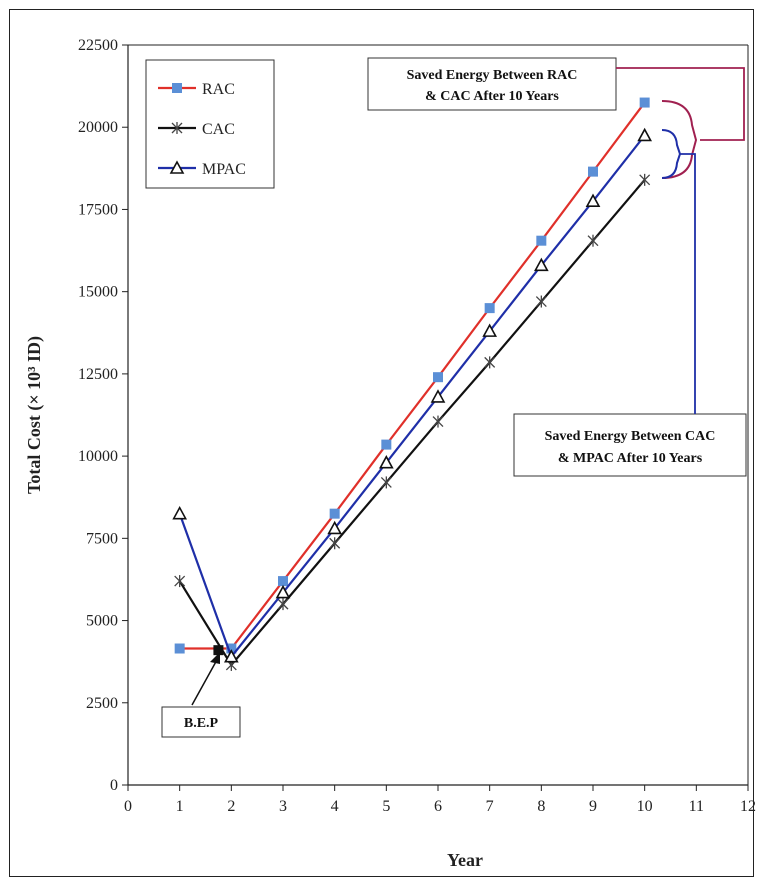 The width and height of the screenshot is (765, 886). What do you see at coordinates (696, 806) in the screenshot?
I see `x-tick-label: 11` at bounding box center [696, 806].